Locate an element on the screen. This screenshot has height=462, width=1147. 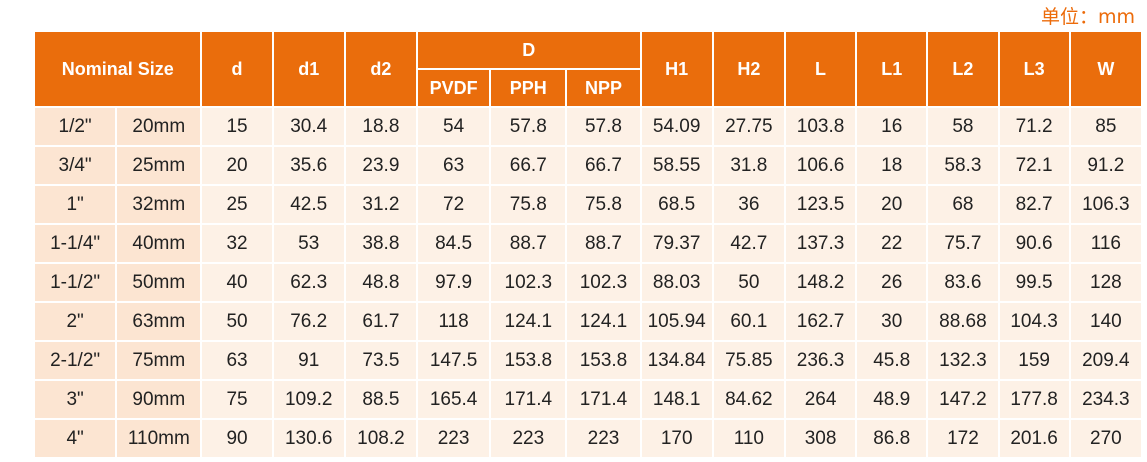
header-row: PVDF PPH NPP is located at coordinates (588, 88).